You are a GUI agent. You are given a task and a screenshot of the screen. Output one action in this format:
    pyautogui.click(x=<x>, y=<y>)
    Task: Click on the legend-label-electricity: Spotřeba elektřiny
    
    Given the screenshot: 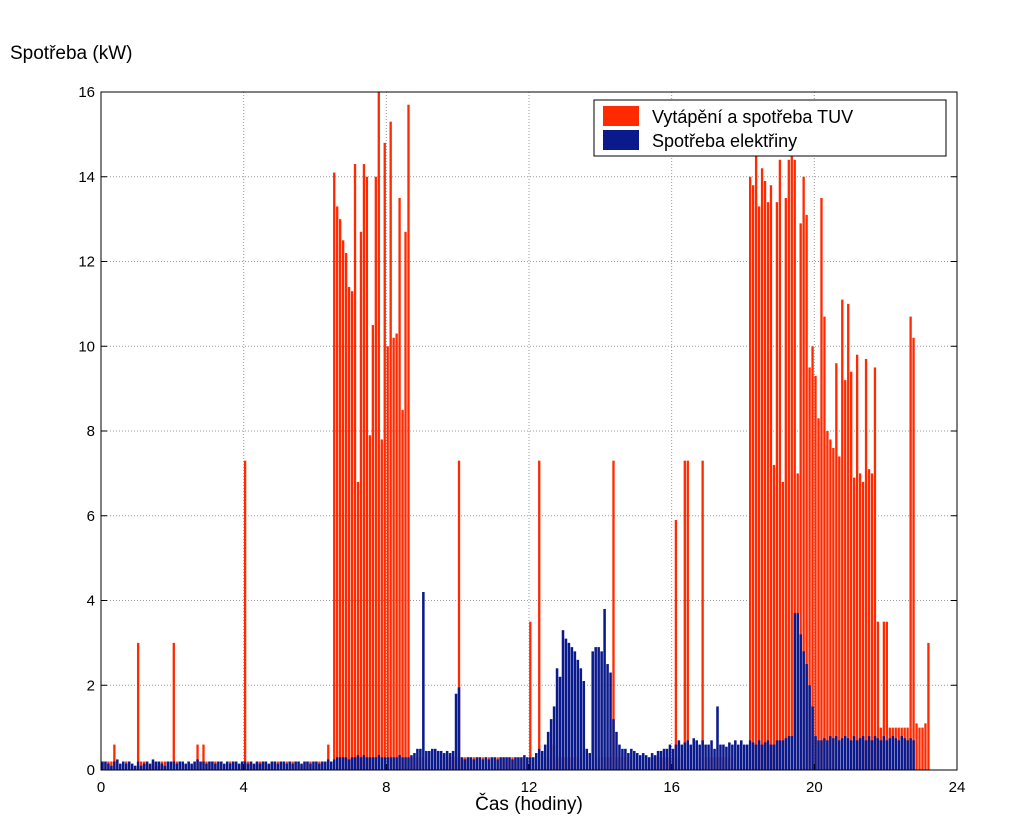 What is the action you would take?
    pyautogui.click(x=724, y=141)
    